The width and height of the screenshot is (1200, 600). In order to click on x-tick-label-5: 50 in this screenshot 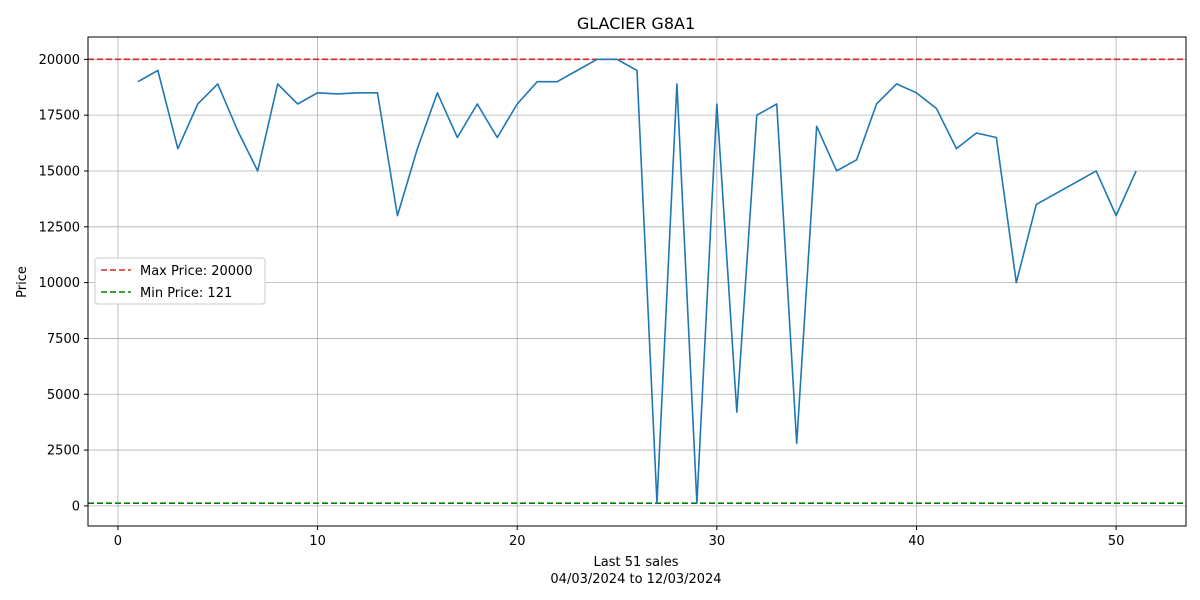, I will do `click(1116, 541)`.